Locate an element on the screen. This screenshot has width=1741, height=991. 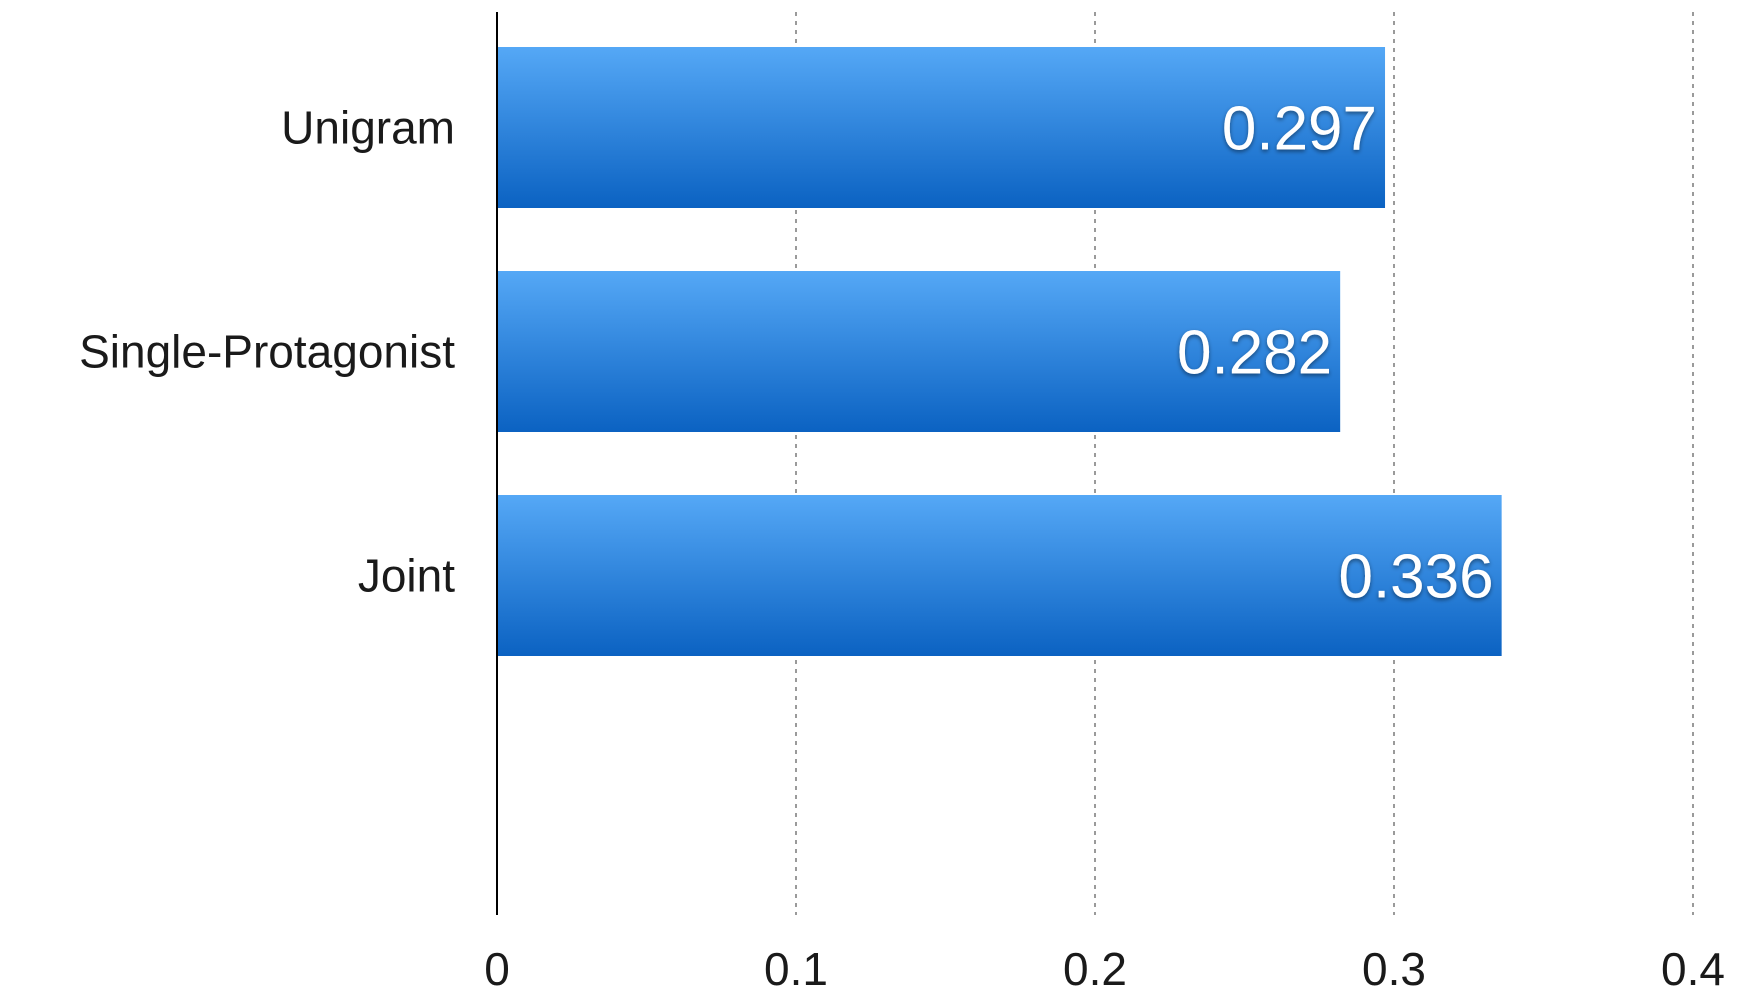
data-label: 0.336 is located at coordinates (1415, 577).